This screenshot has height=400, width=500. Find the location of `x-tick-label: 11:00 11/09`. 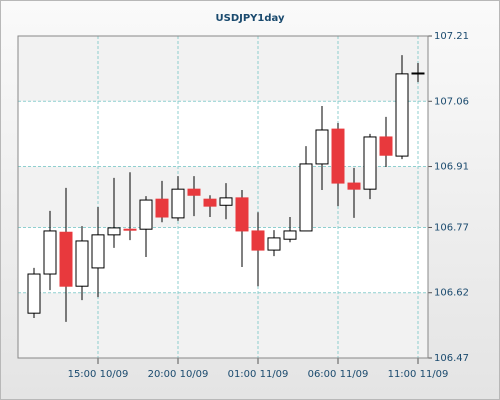

x-tick-label: 11:00 11/09 is located at coordinates (418, 374).